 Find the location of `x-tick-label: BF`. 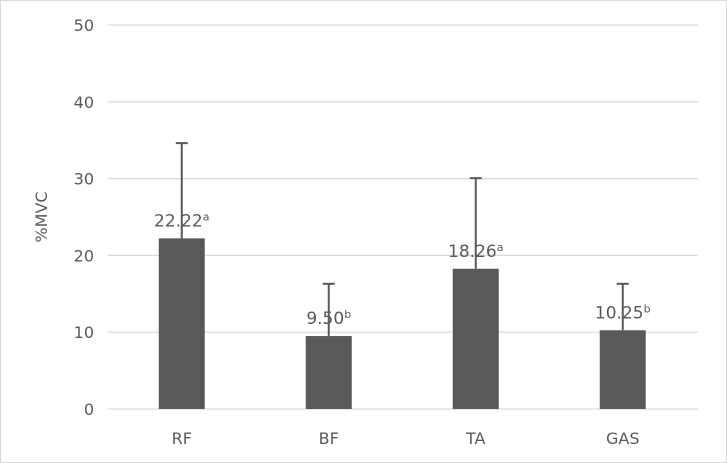

x-tick-label: BF is located at coordinates (329, 438).